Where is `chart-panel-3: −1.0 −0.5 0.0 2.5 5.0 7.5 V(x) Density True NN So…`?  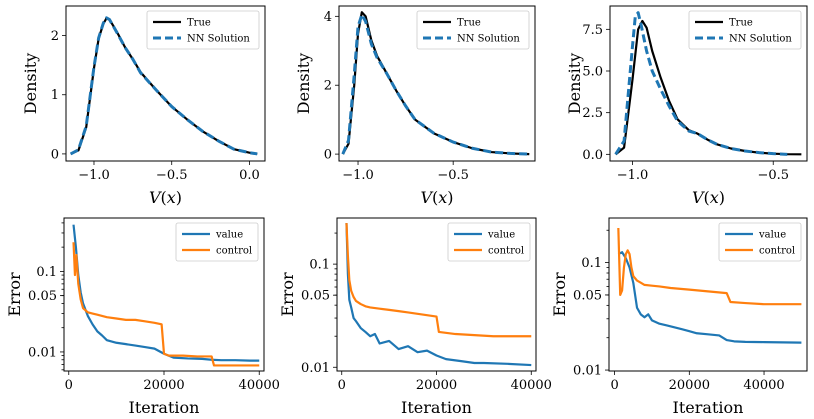
chart-panel-3: −1.0 −0.5 0.0 2.5 5.0 7.5 V(x) Density True NN So… is located at coordinates (686, 106).